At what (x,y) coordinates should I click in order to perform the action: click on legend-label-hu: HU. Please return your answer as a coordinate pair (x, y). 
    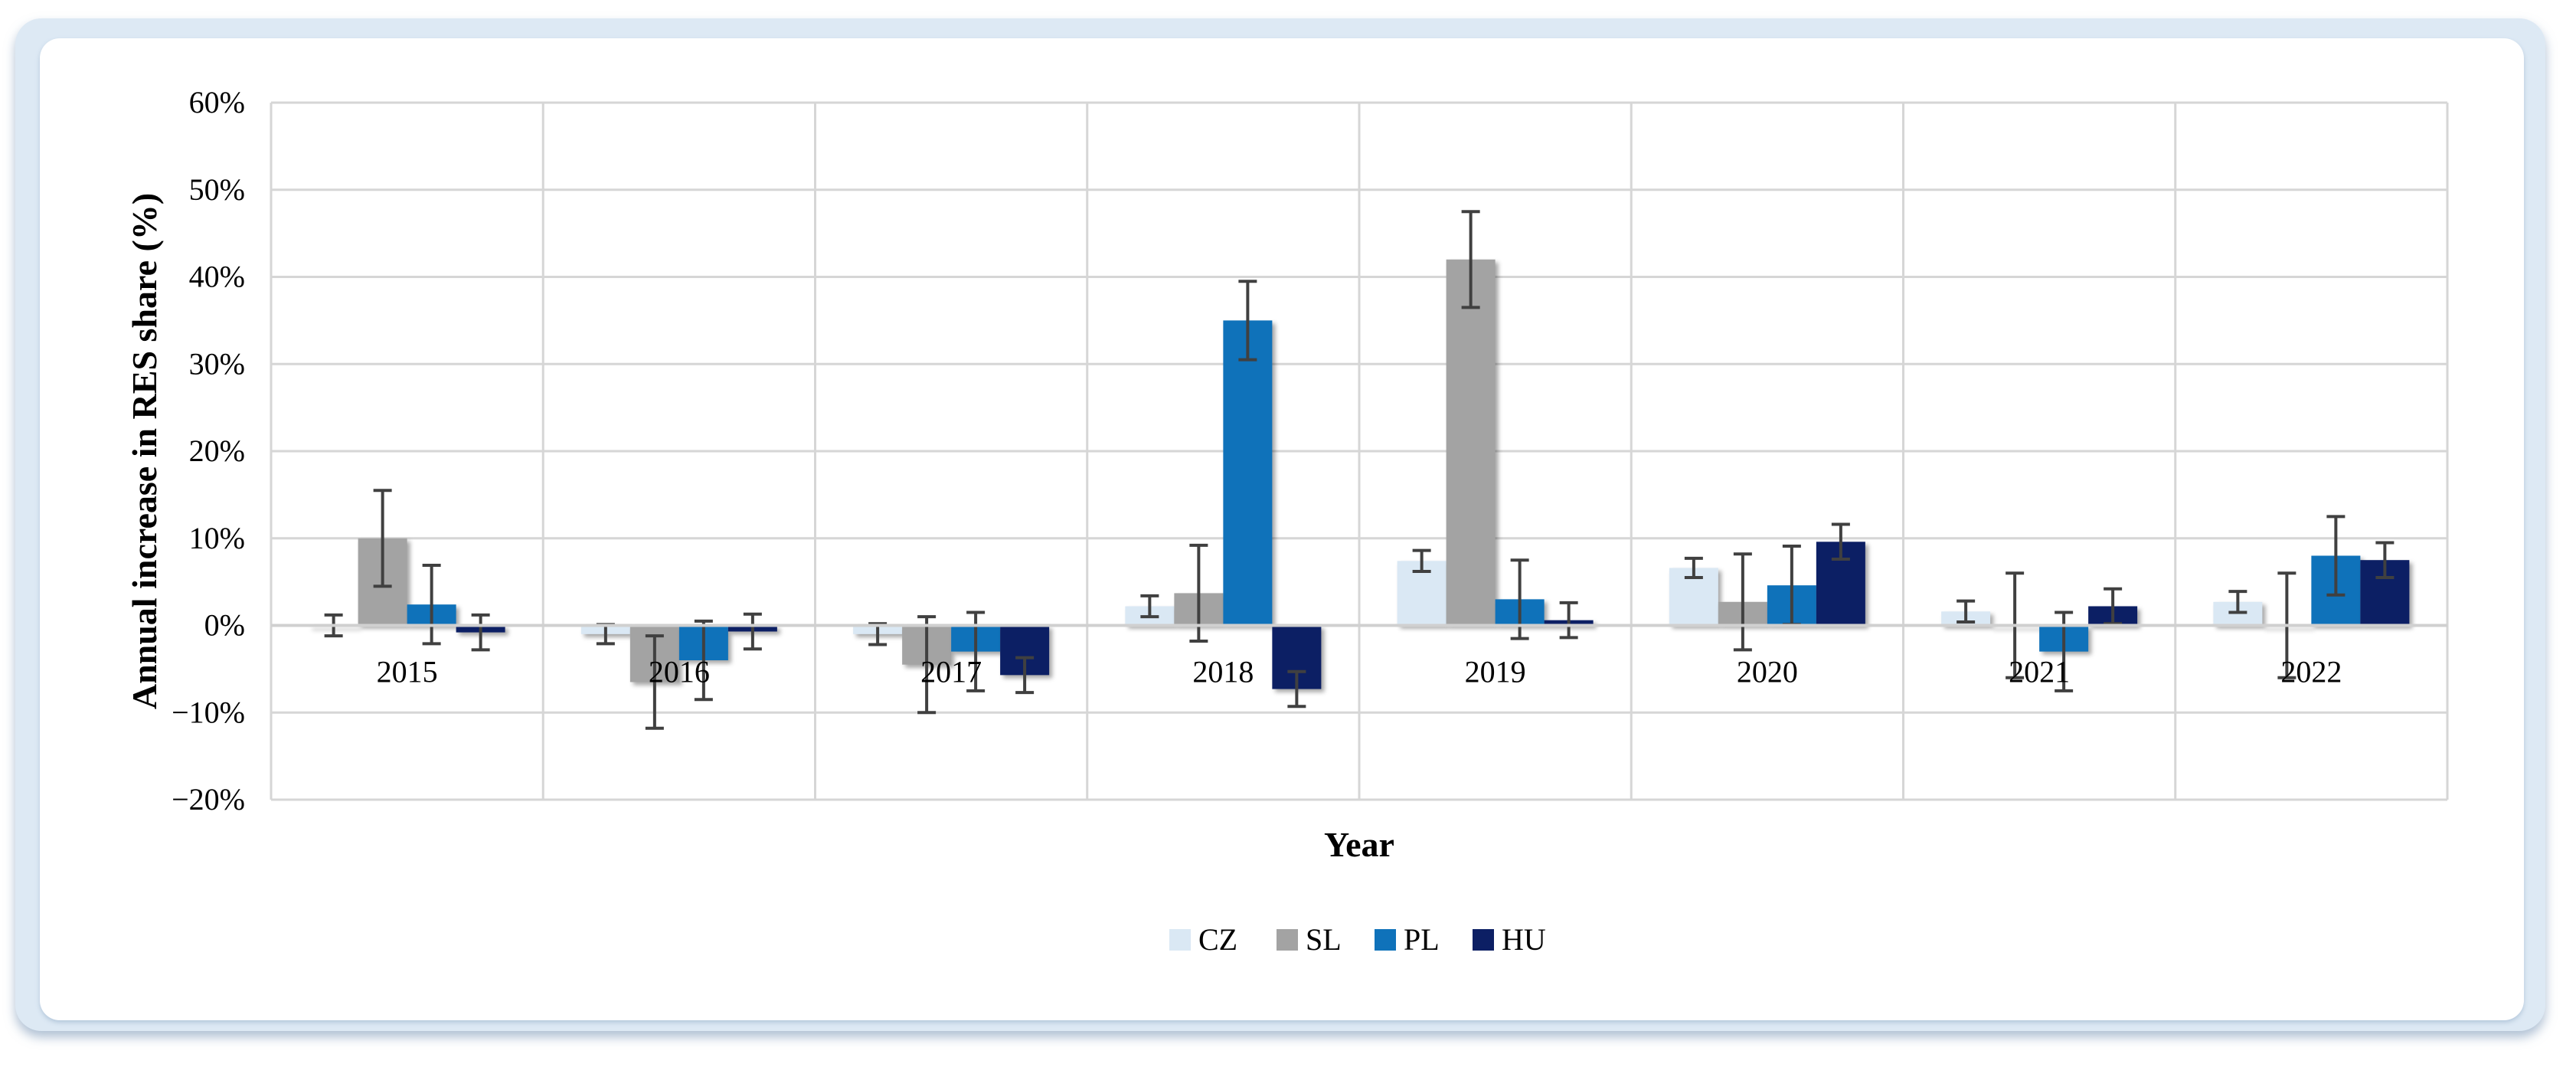
    Looking at the image, I should click on (1524, 939).